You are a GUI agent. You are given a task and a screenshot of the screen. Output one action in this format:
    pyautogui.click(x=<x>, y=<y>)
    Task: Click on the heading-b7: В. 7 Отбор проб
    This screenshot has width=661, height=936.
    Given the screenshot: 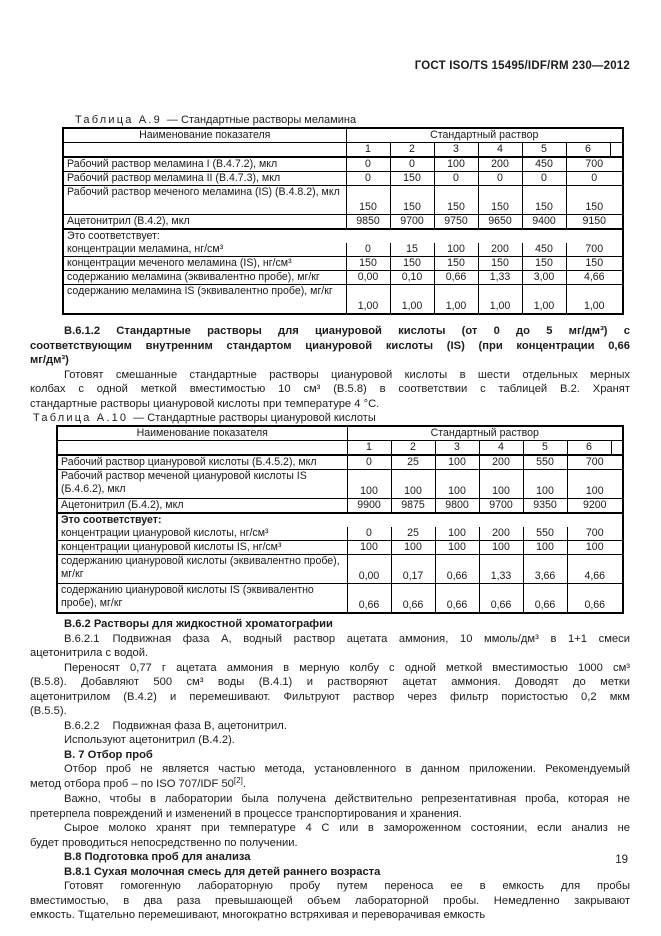 What is the action you would take?
    pyautogui.click(x=108, y=754)
    